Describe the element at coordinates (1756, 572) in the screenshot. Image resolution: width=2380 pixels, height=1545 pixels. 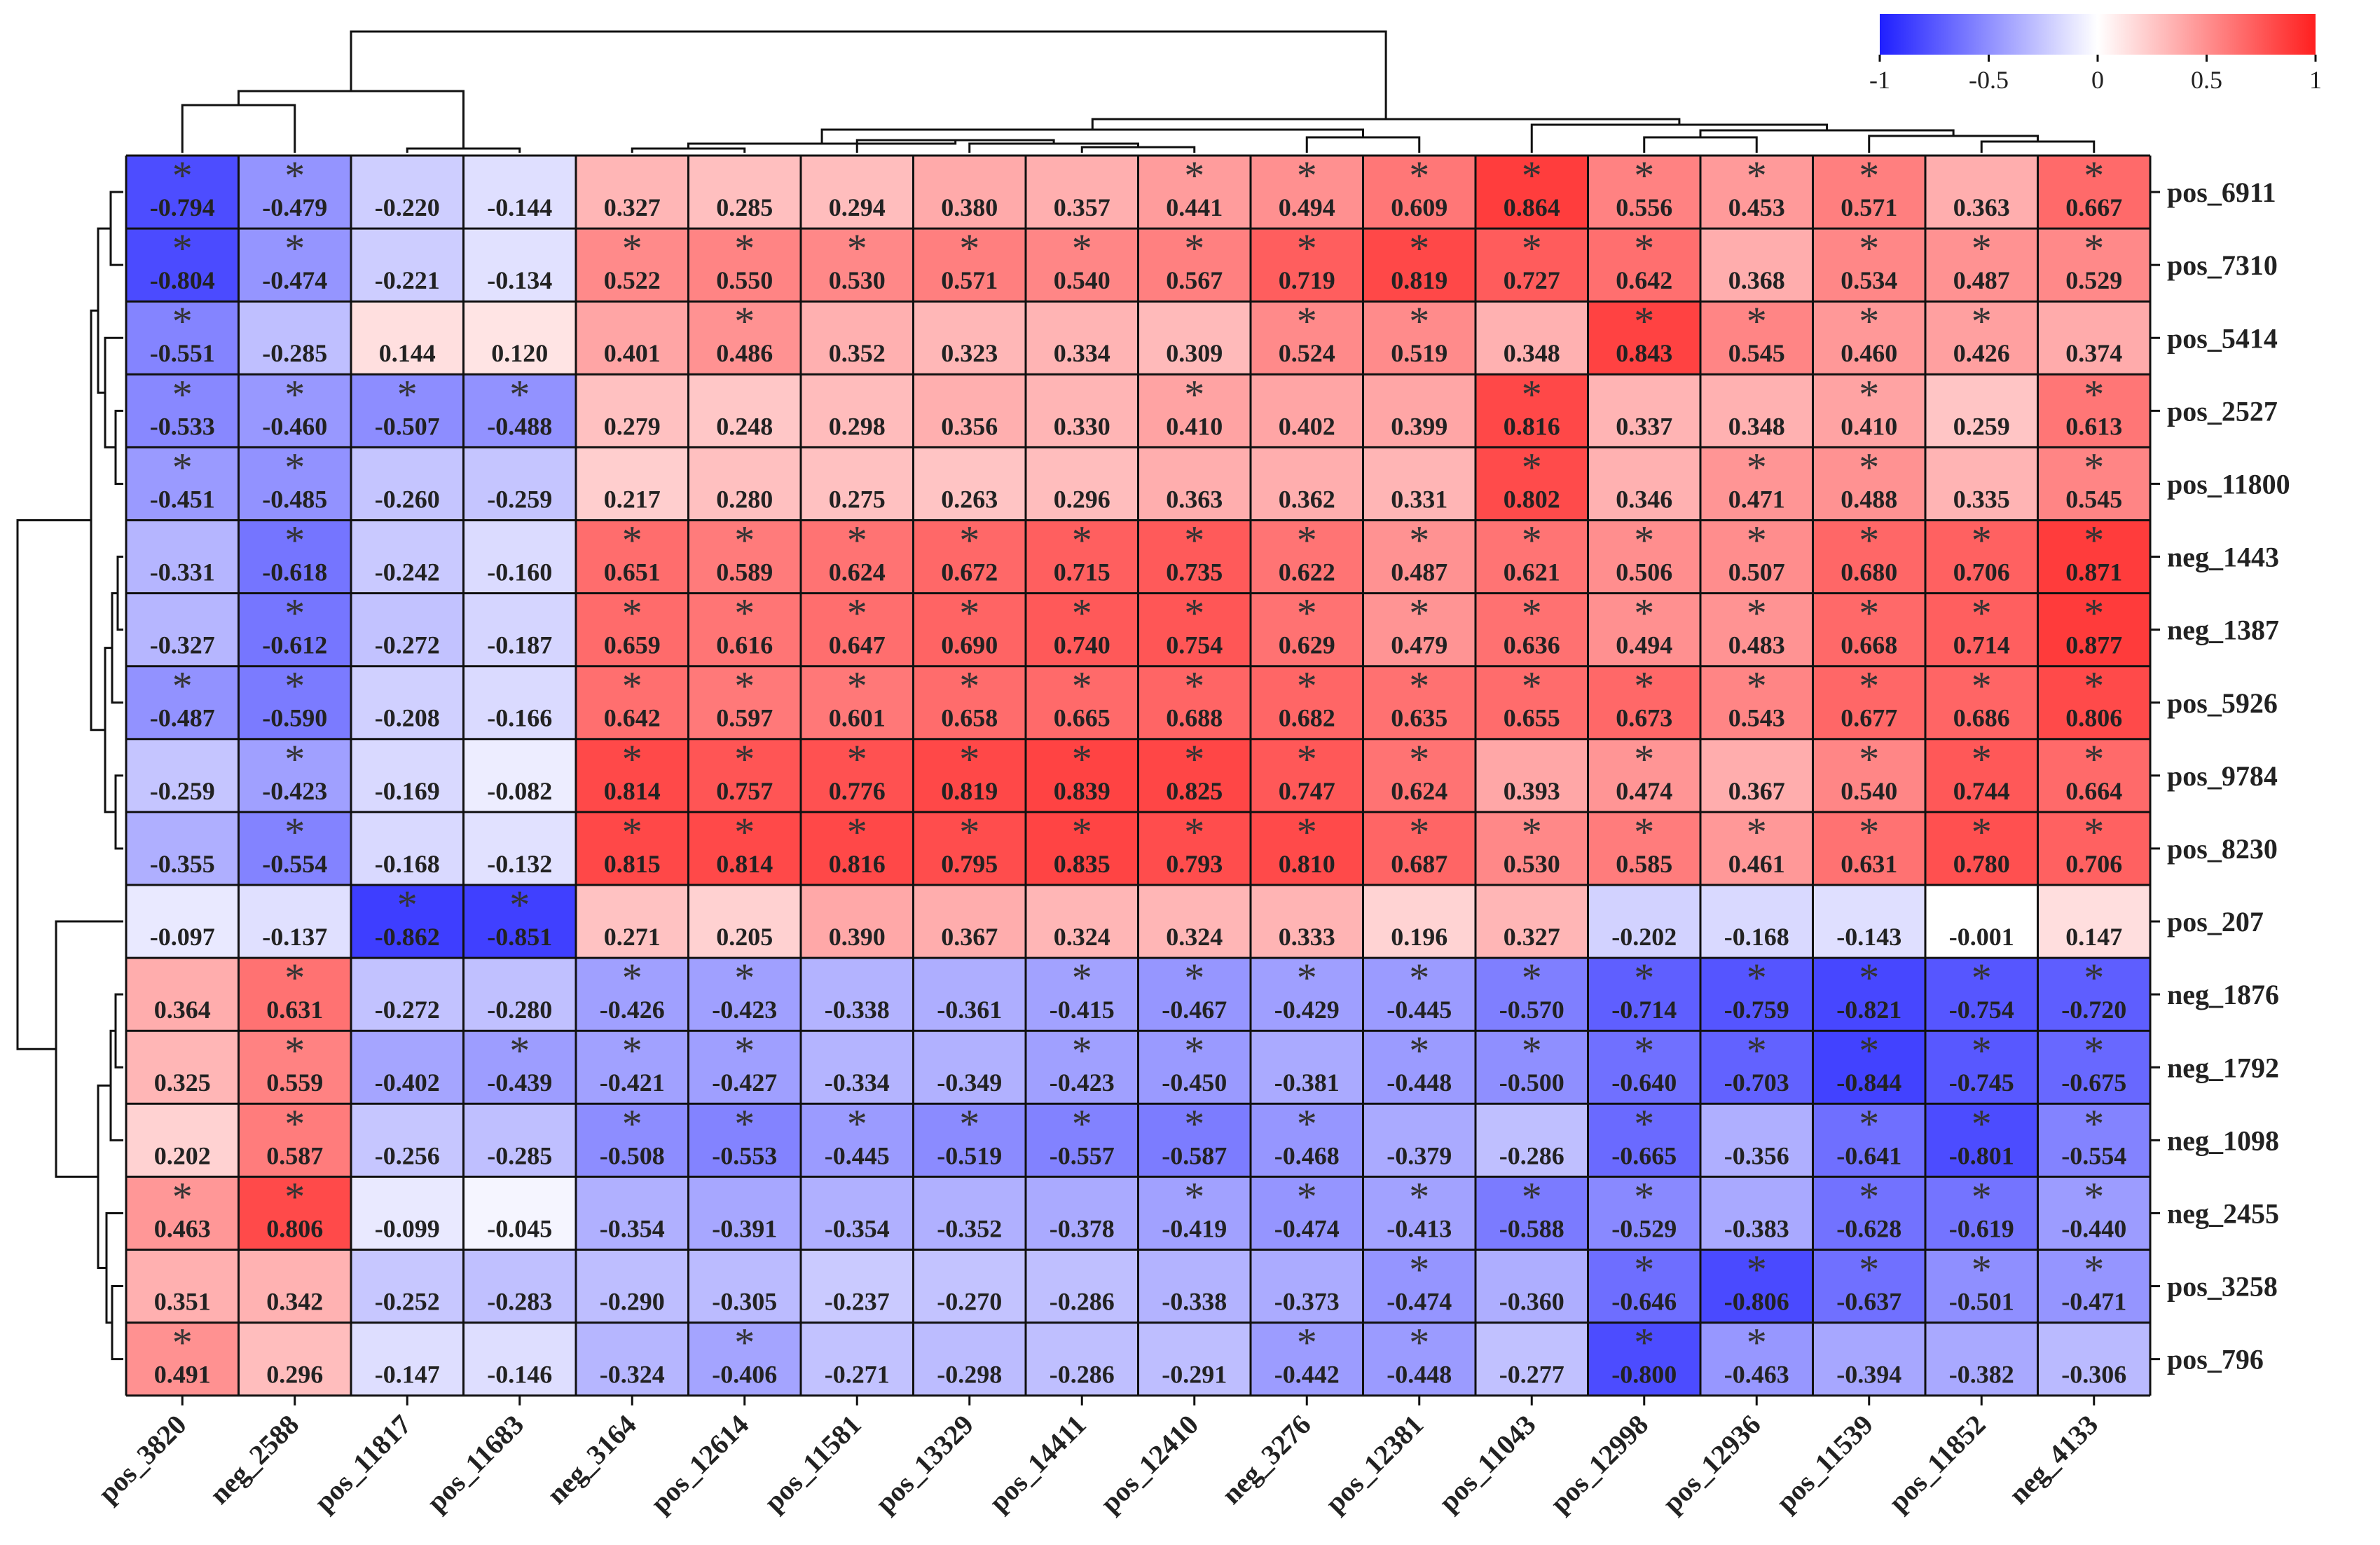
I see `cell-value: 0.507` at that location.